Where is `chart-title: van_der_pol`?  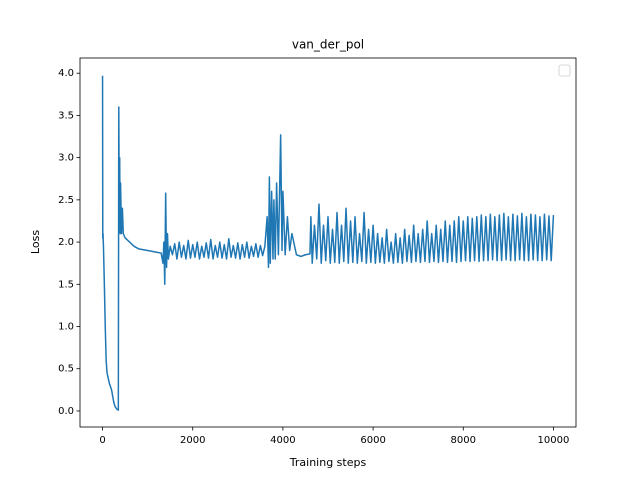 chart-title: van_der_pol is located at coordinates (328, 45).